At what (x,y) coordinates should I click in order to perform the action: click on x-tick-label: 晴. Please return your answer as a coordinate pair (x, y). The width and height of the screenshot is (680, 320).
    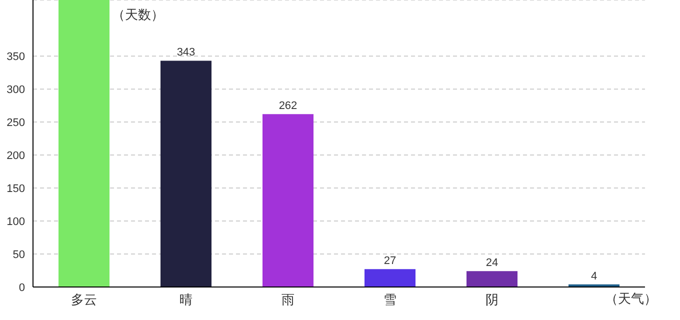
    Looking at the image, I should click on (186, 300).